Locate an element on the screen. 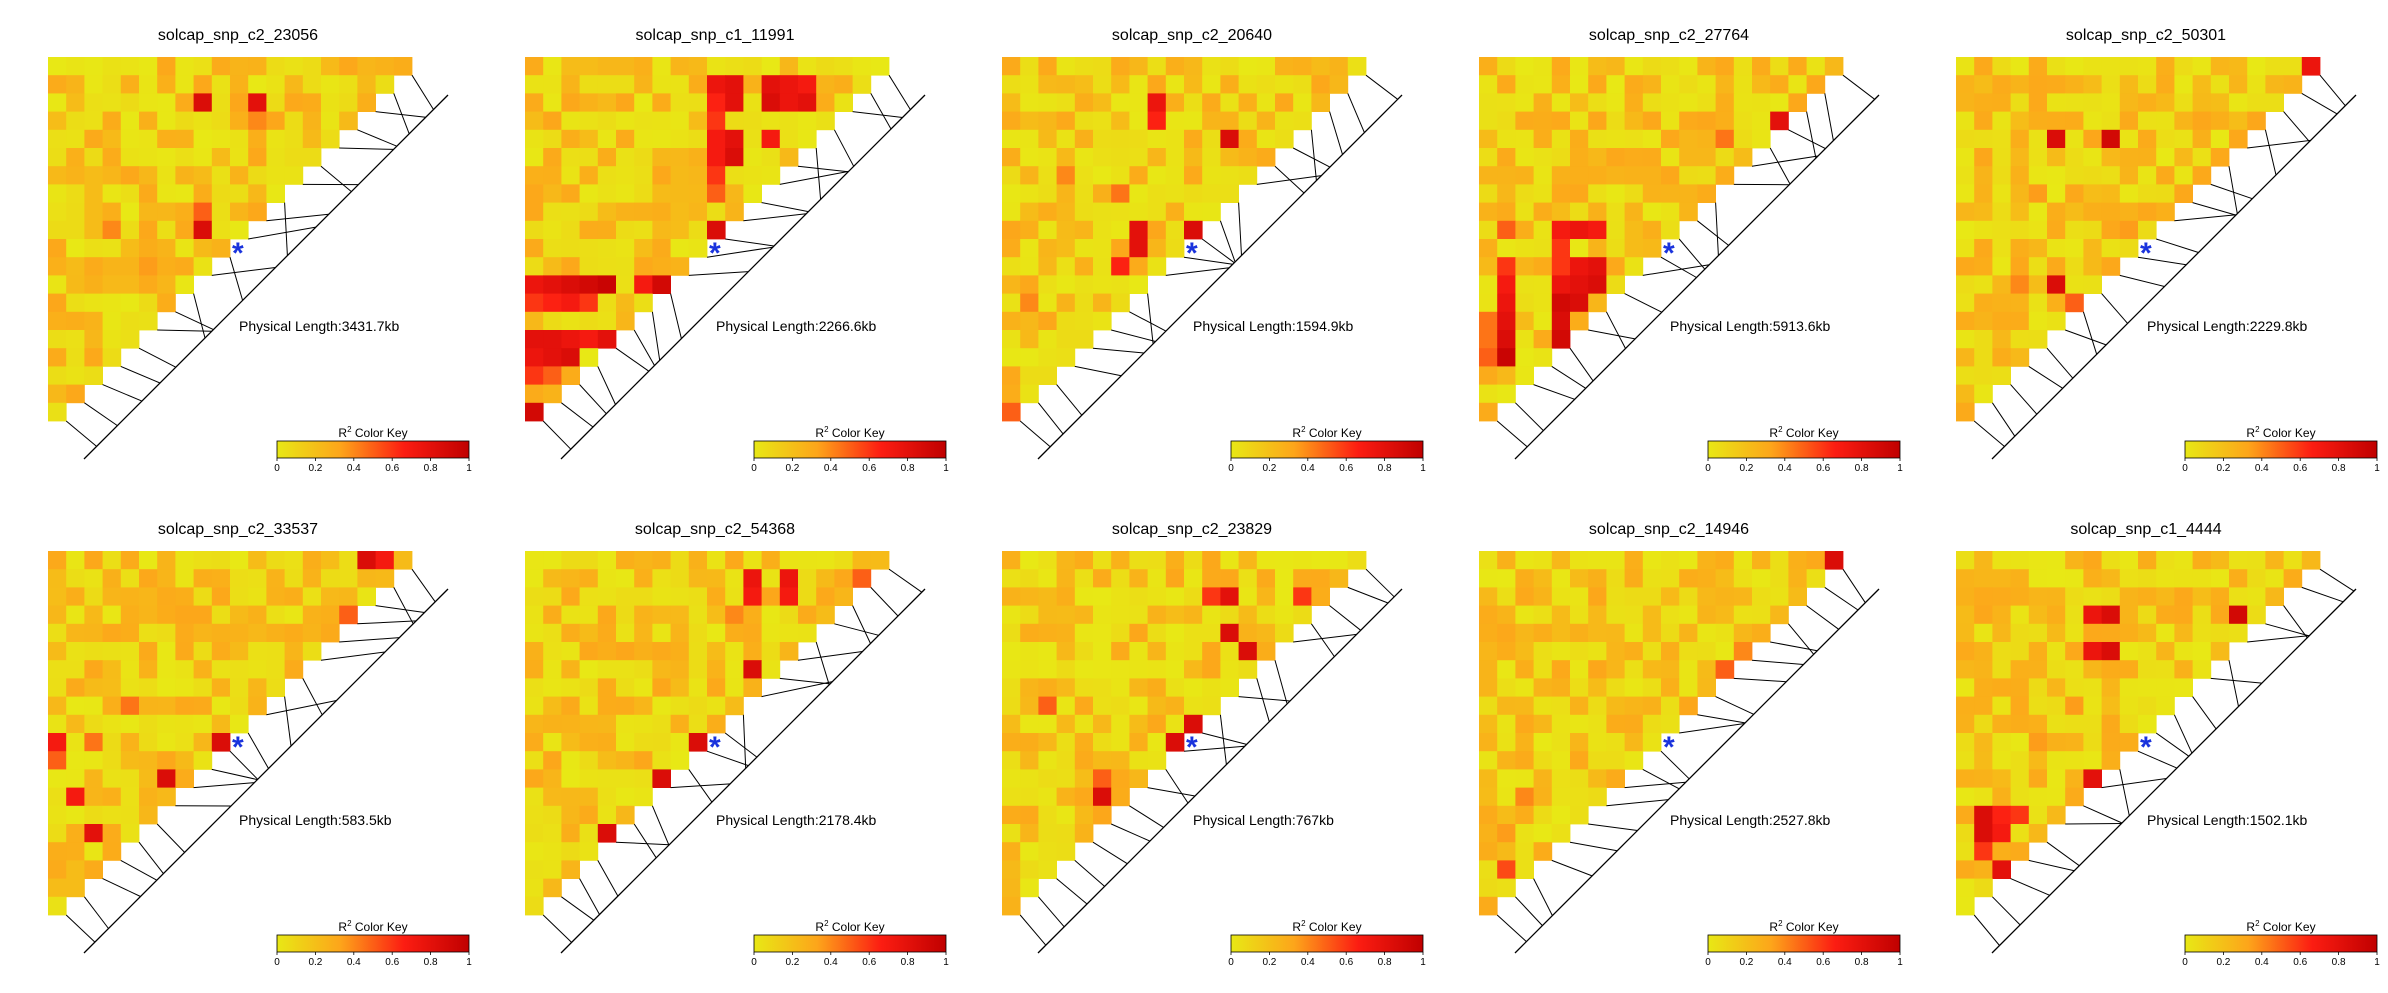 This screenshot has height=993, width=2388. panel-title: solcap_snp_c2_33537 is located at coordinates (238, 529).